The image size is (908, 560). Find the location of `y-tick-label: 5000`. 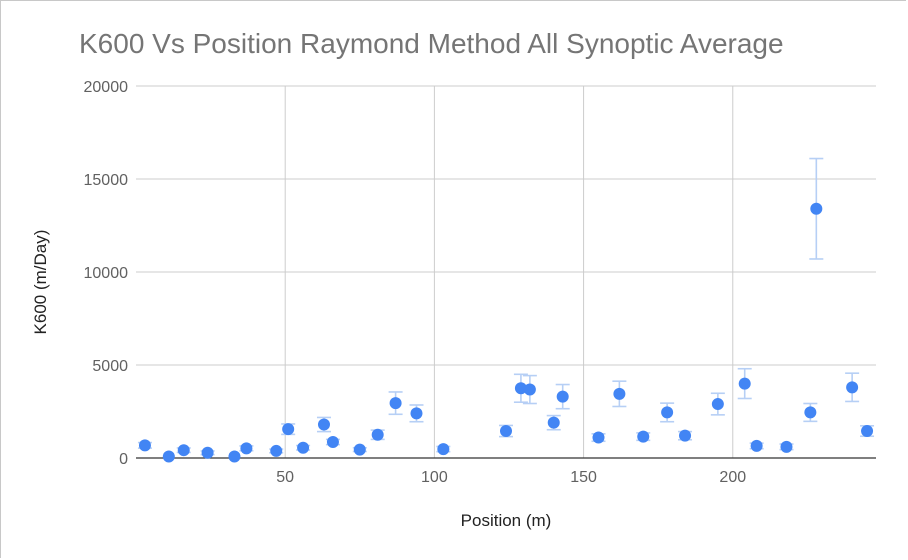

y-tick-label: 5000 is located at coordinates (110, 366).